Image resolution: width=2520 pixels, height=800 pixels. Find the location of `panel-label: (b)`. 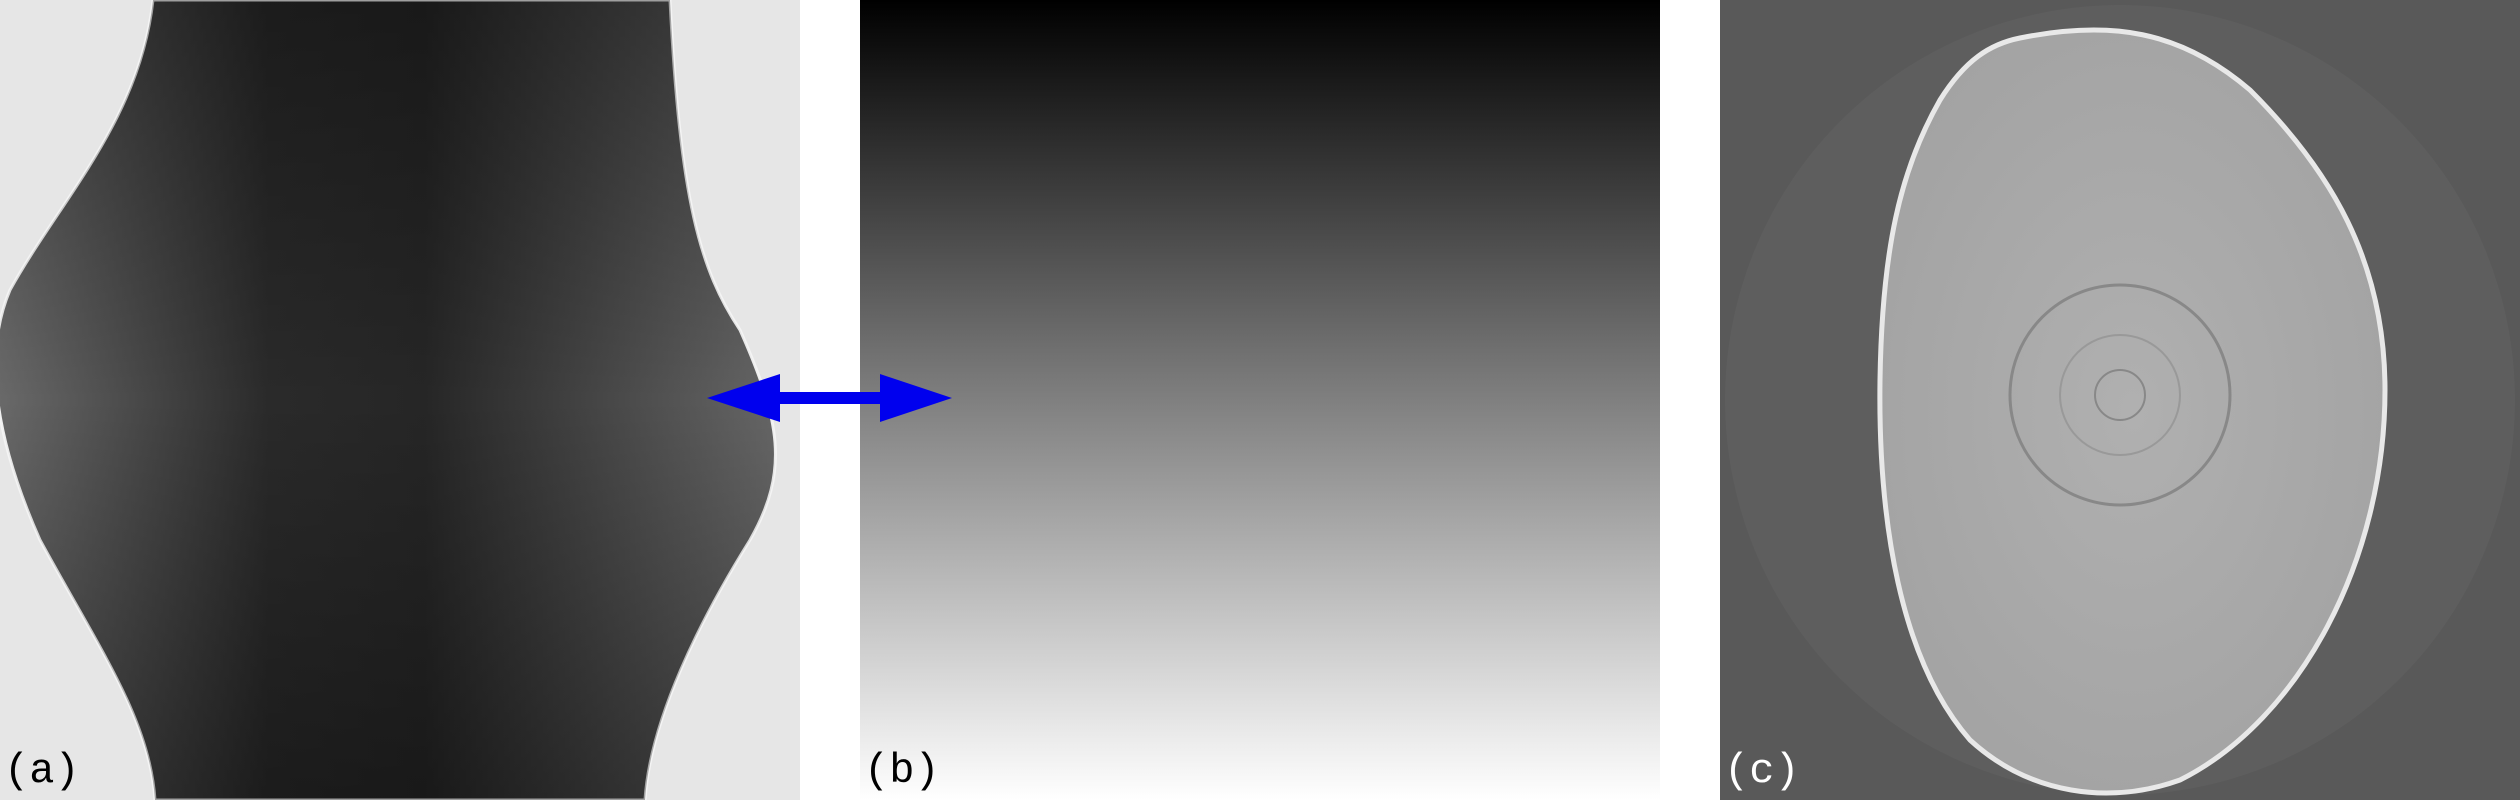

panel-label: (b) is located at coordinates (902, 771).